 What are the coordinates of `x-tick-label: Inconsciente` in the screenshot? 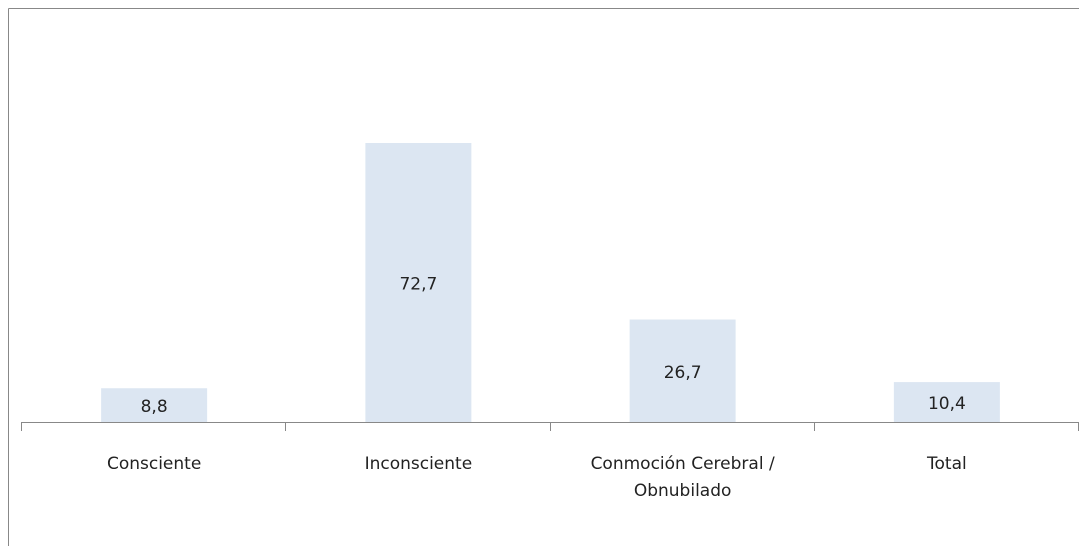 It's located at (418, 464).